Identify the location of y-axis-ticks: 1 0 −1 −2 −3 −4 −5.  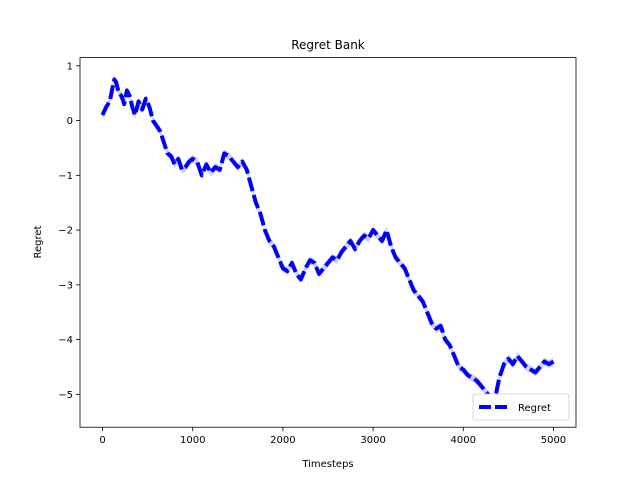
(69, 231).